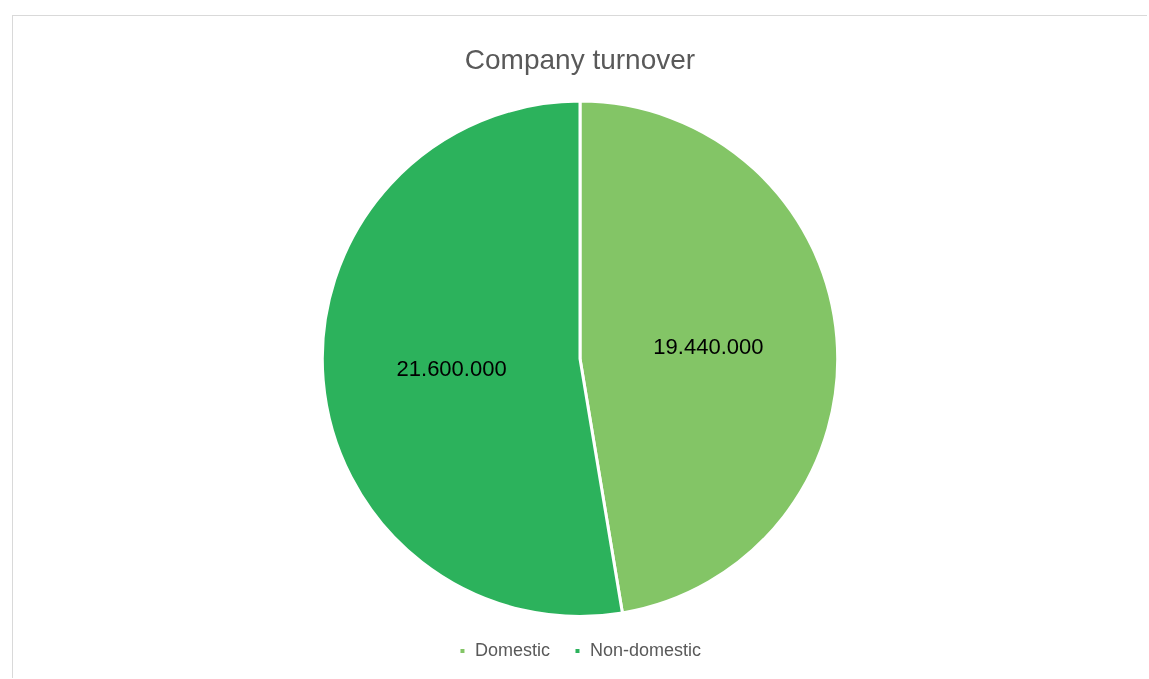  What do you see at coordinates (451, 368) in the screenshot?
I see `data-label: 21.600.000` at bounding box center [451, 368].